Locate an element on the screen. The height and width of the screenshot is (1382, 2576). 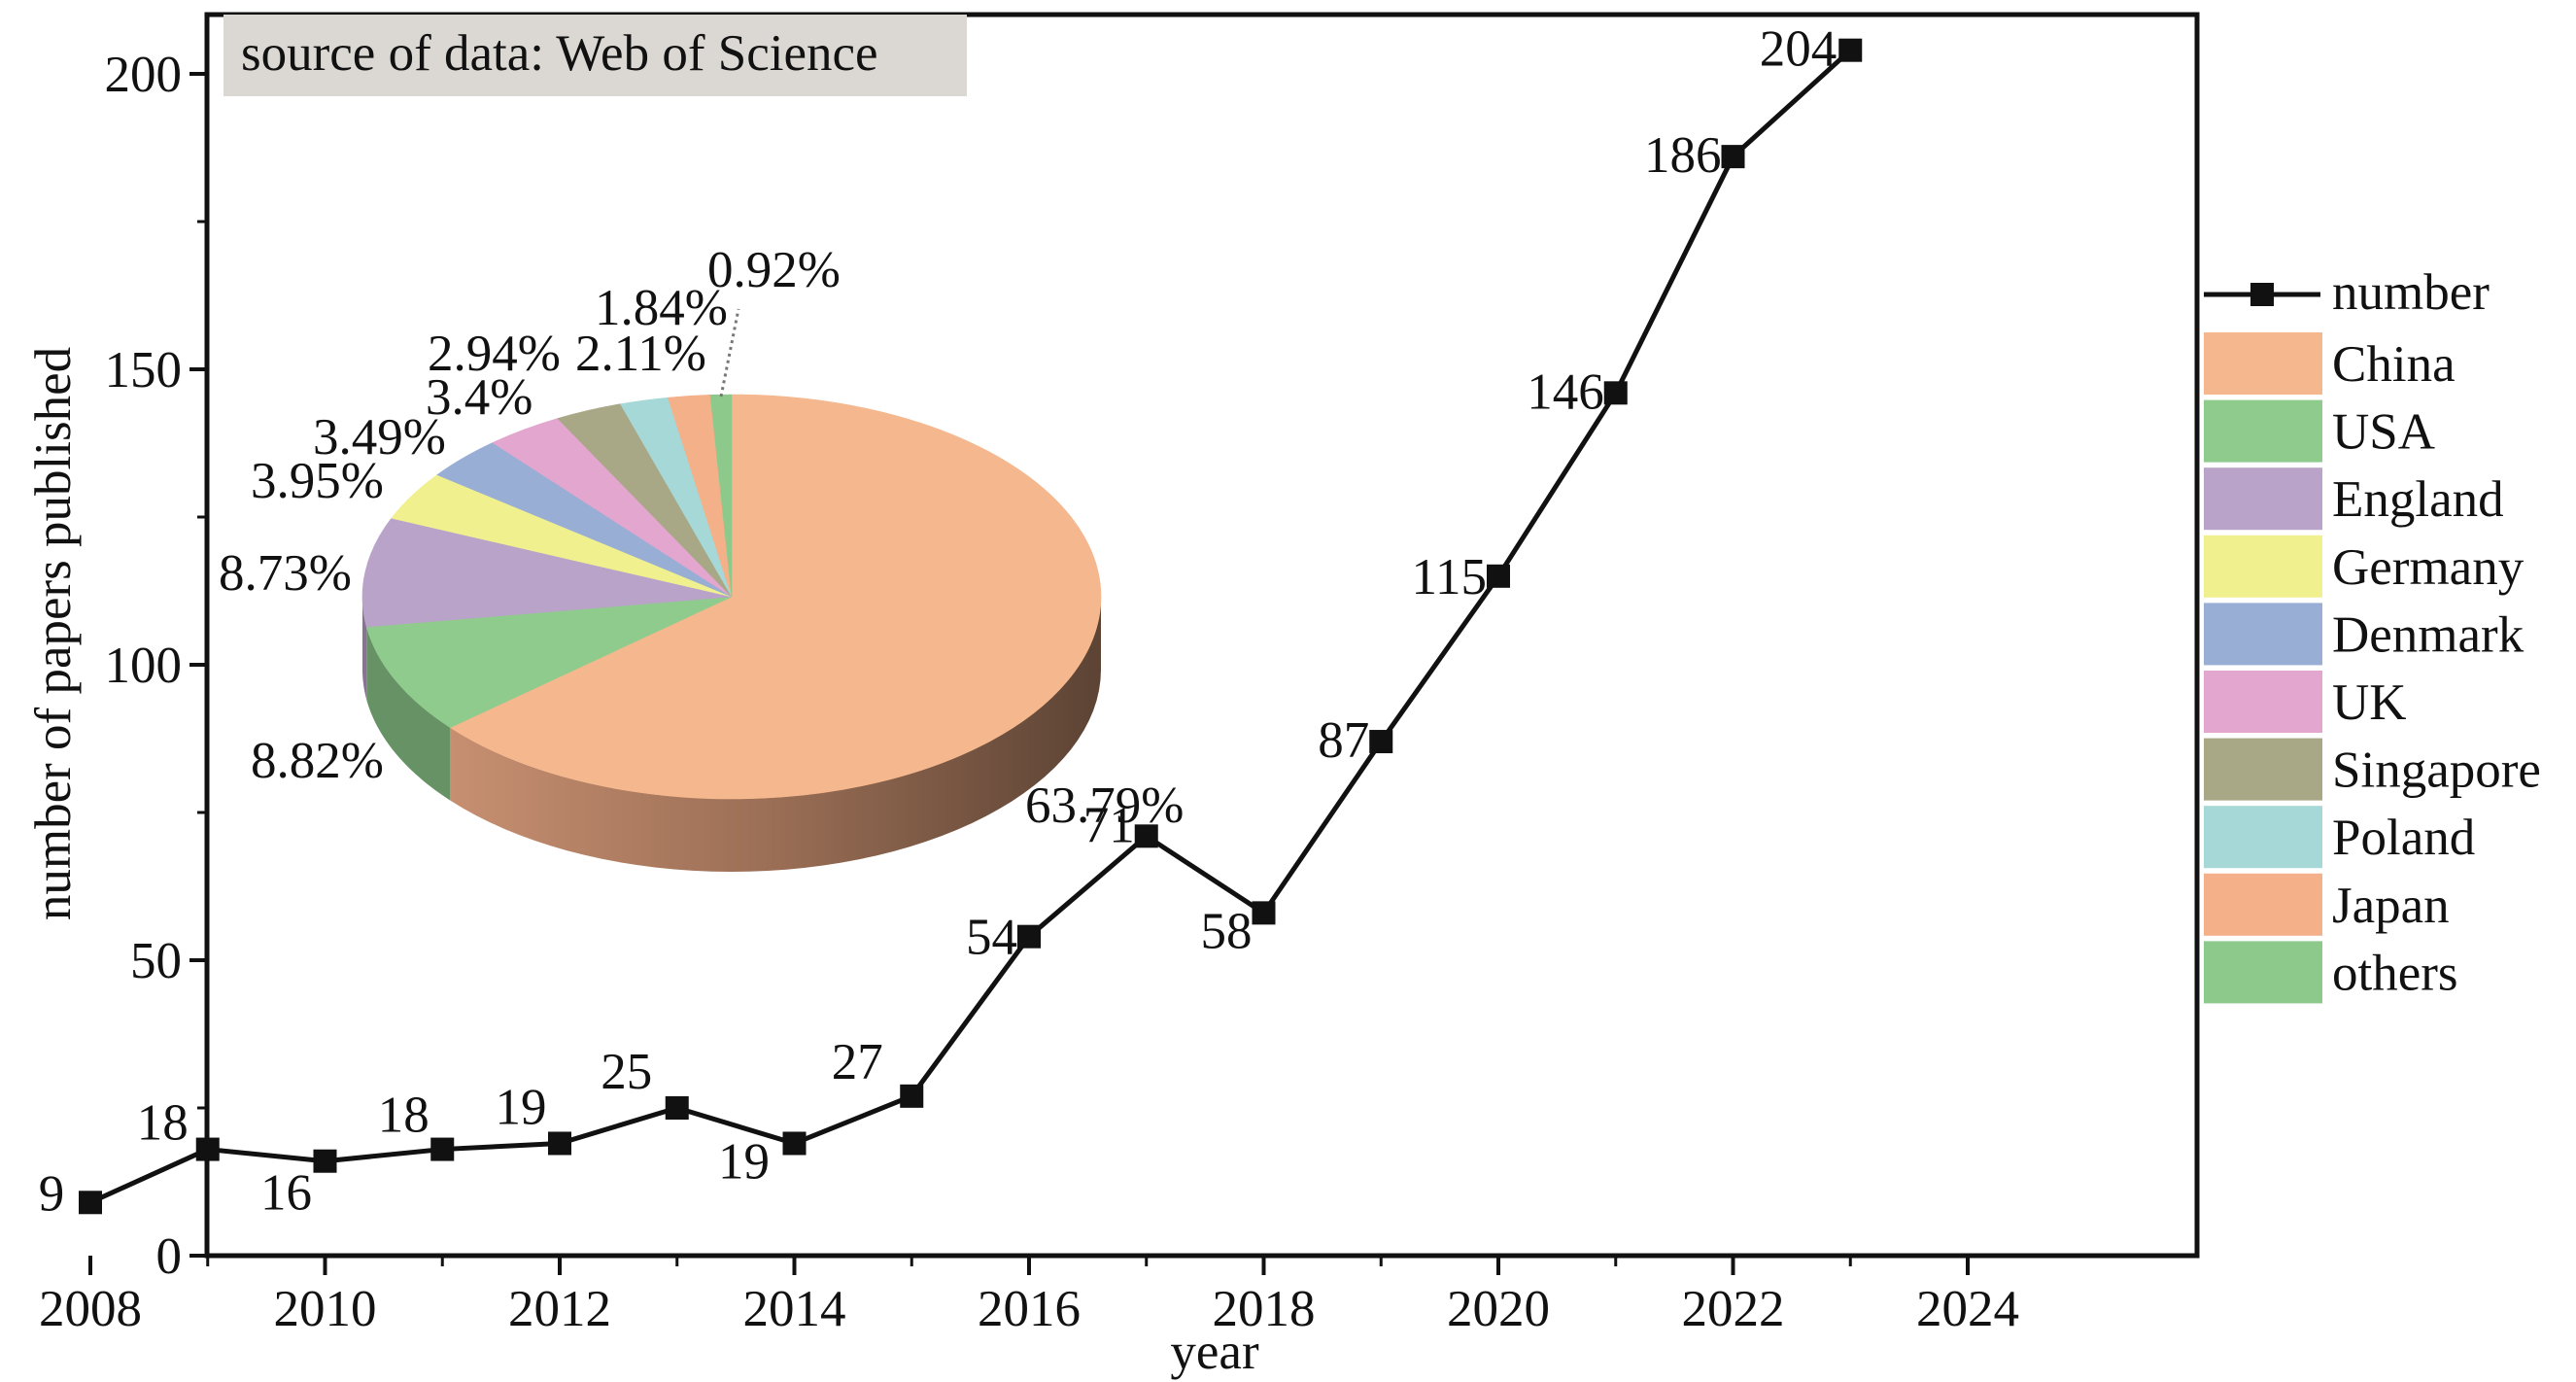
y-axis-title: number of papers published is located at coordinates (53, 633).